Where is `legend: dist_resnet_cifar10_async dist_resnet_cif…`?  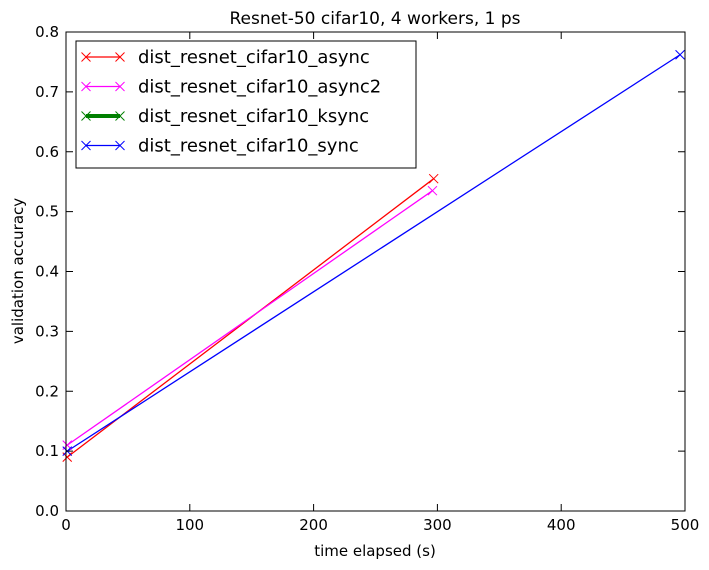 legend: dist_resnet_cifar10_async dist_resnet_cif… is located at coordinates (246, 104).